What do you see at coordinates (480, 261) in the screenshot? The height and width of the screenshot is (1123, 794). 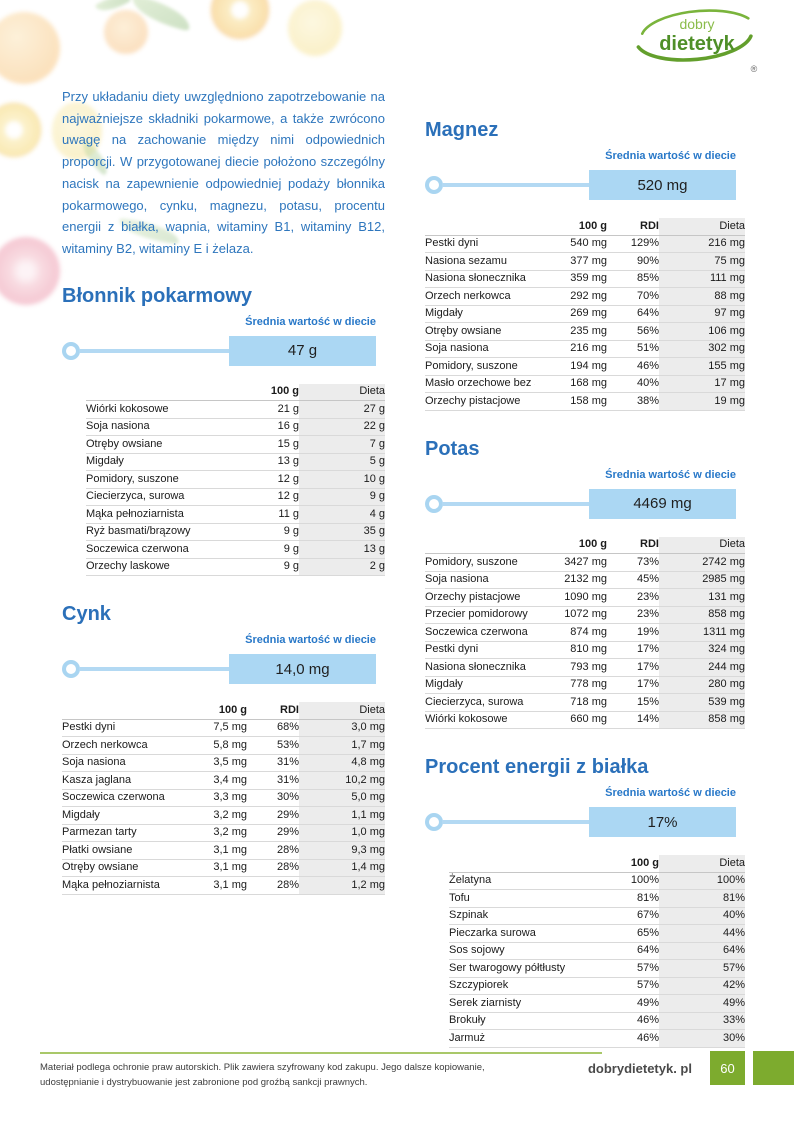 I see `food-name: Nasiona sezamu` at bounding box center [480, 261].